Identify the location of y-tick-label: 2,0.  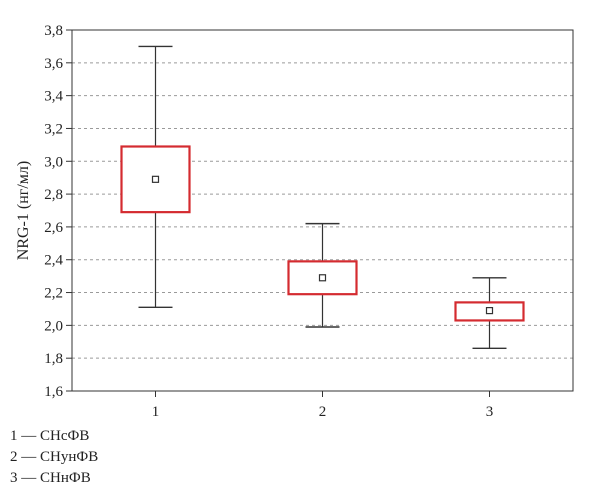
(53, 326).